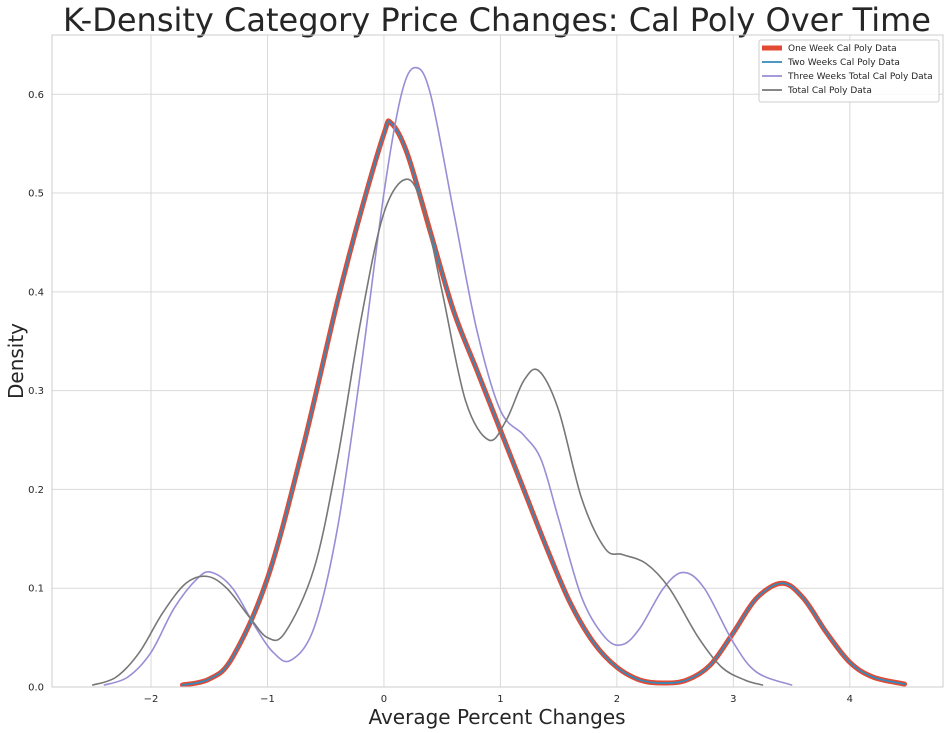 The width and height of the screenshot is (951, 733). What do you see at coordinates (36, 589) in the screenshot?
I see `y-tick-label: 0.1` at bounding box center [36, 589].